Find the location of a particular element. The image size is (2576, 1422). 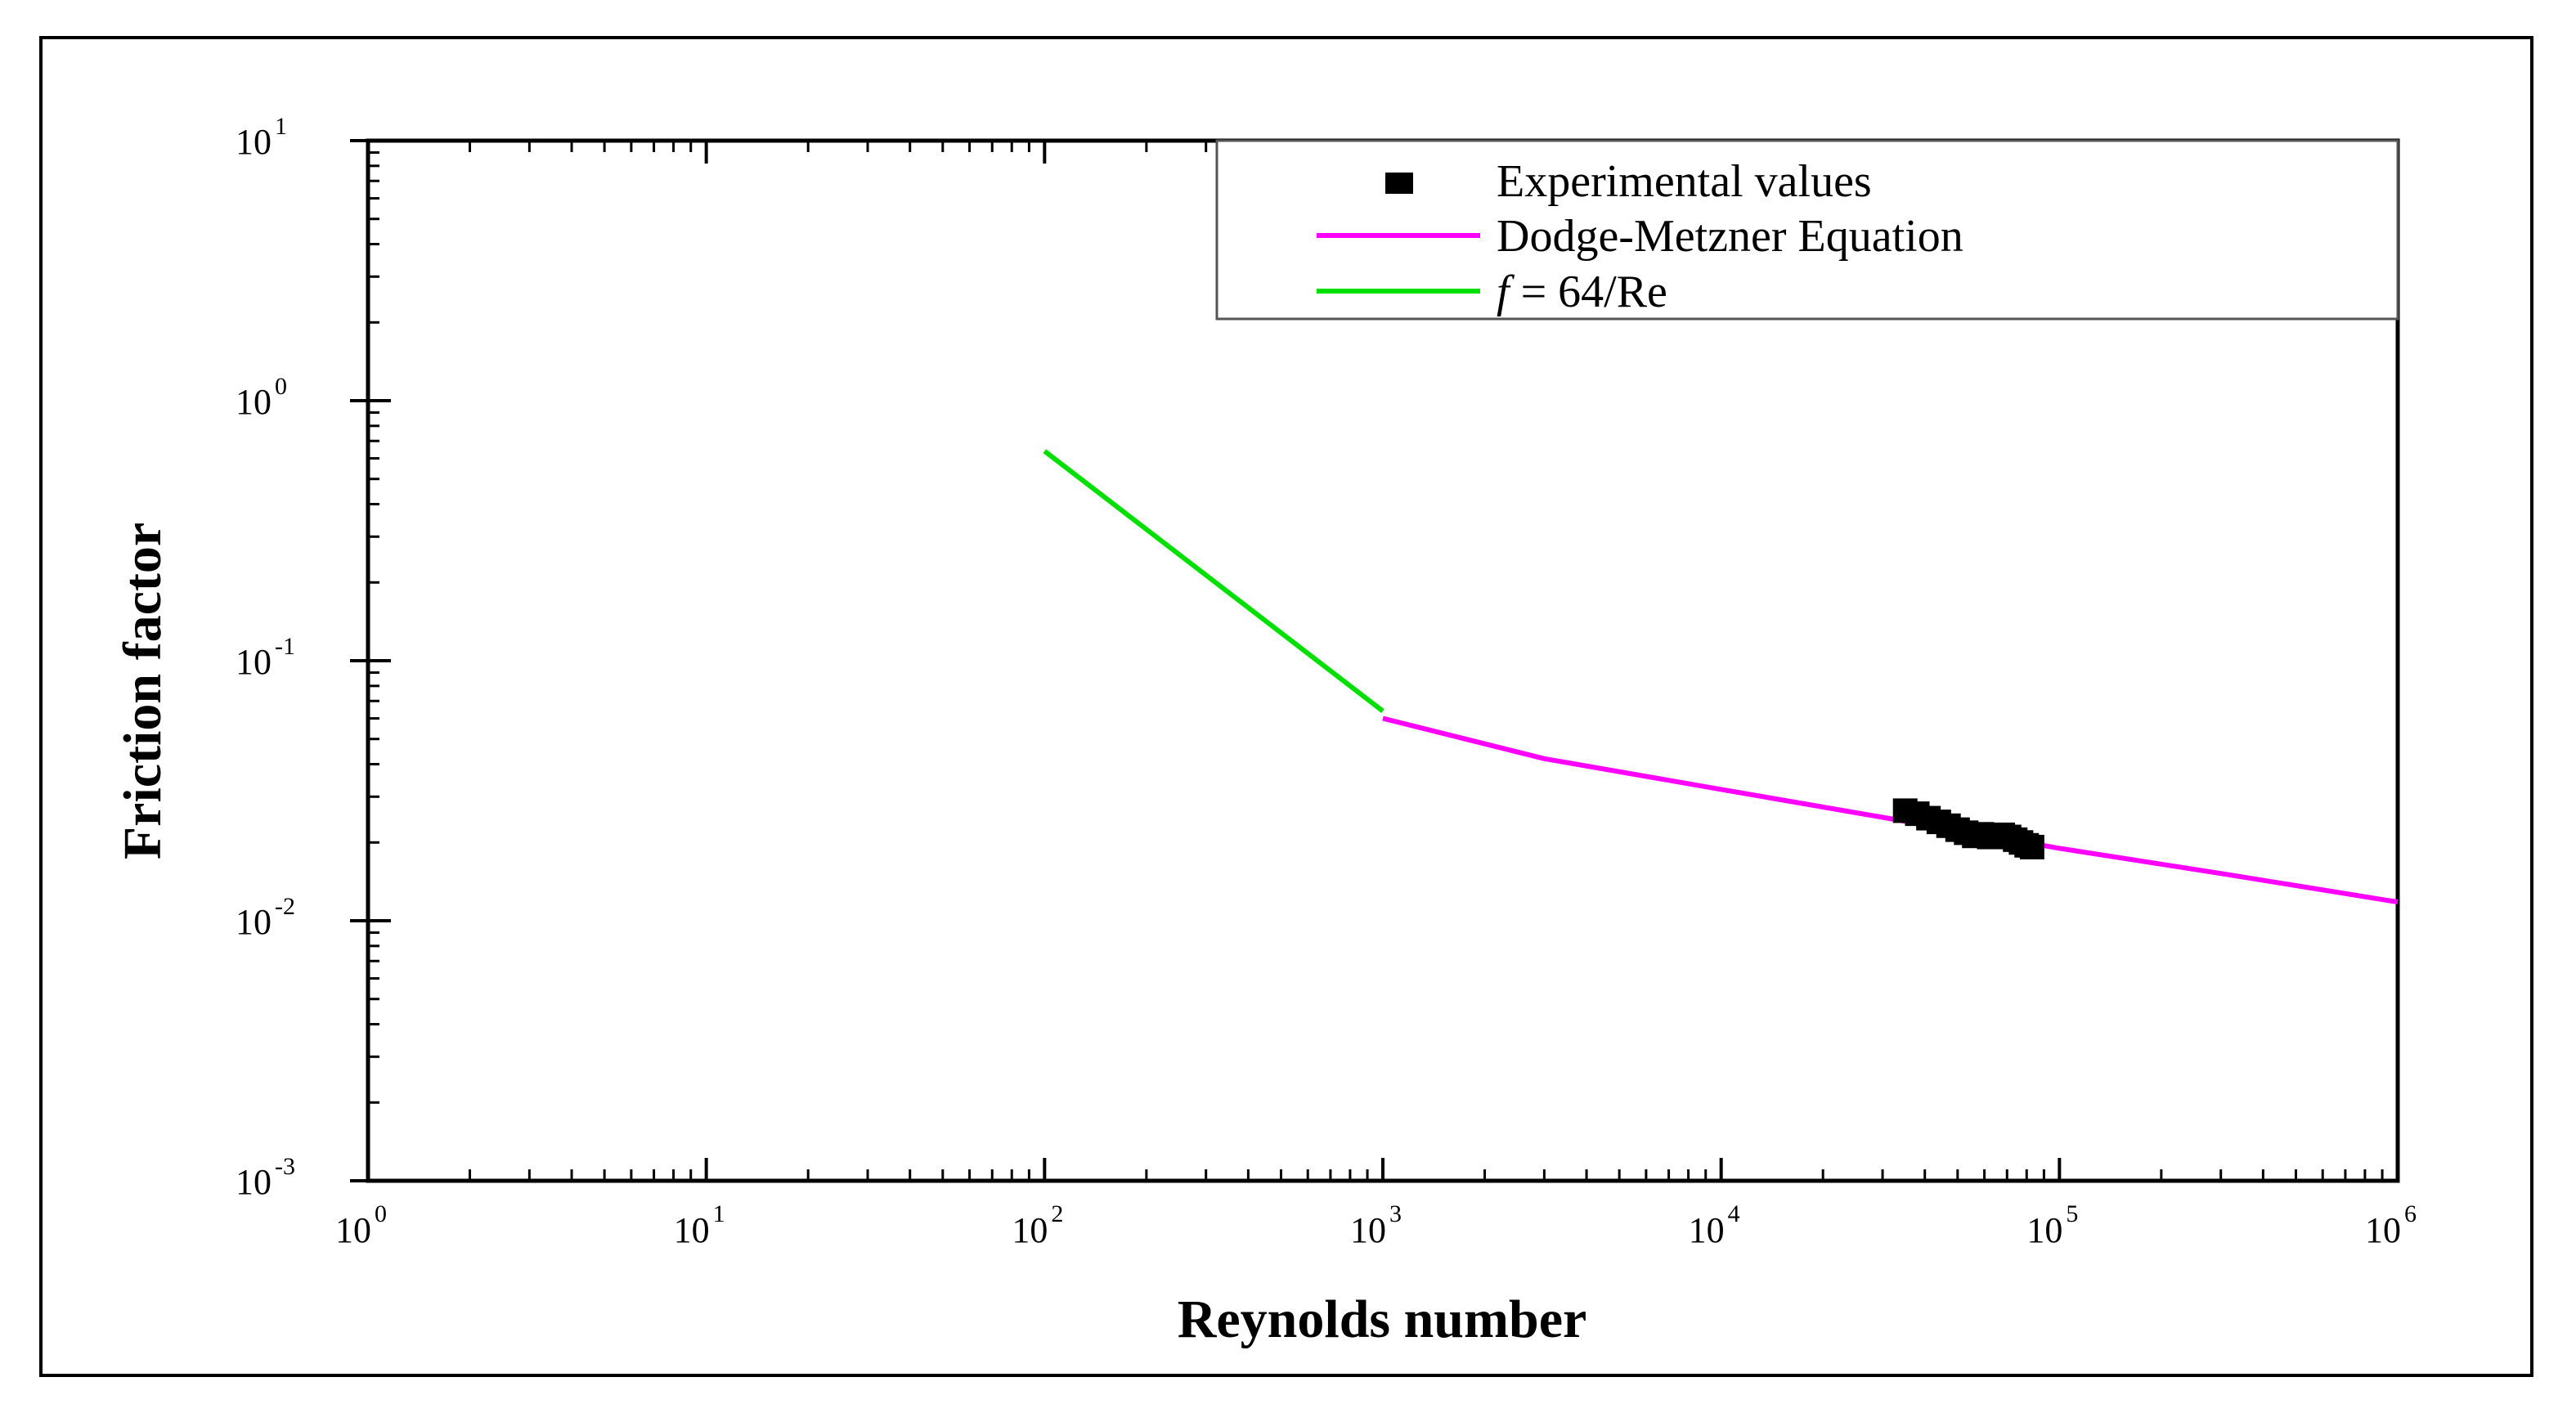

y-axis-title: Friction factor is located at coordinates (143, 691).